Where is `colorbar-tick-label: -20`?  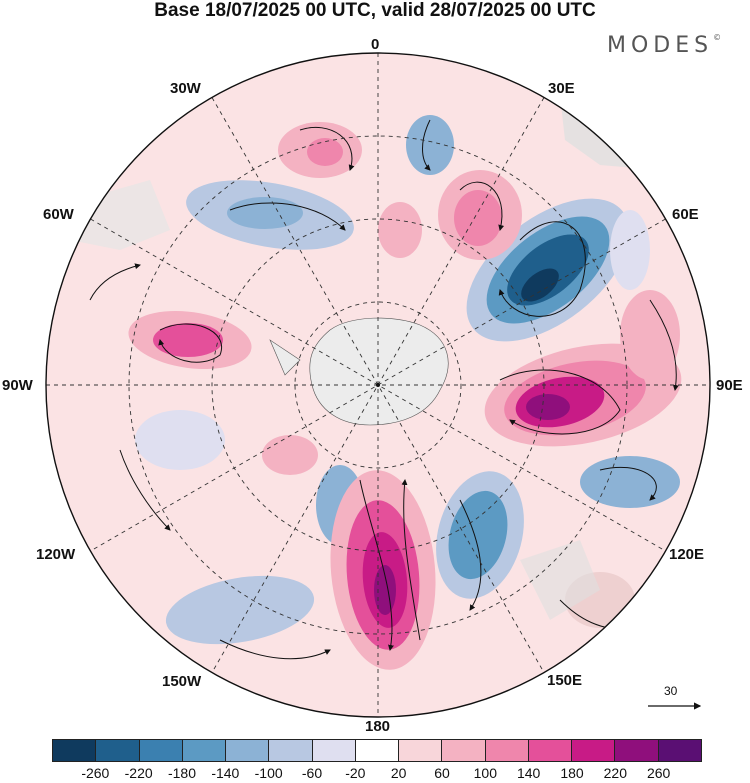
colorbar-tick-label: -20 is located at coordinates (355, 773).